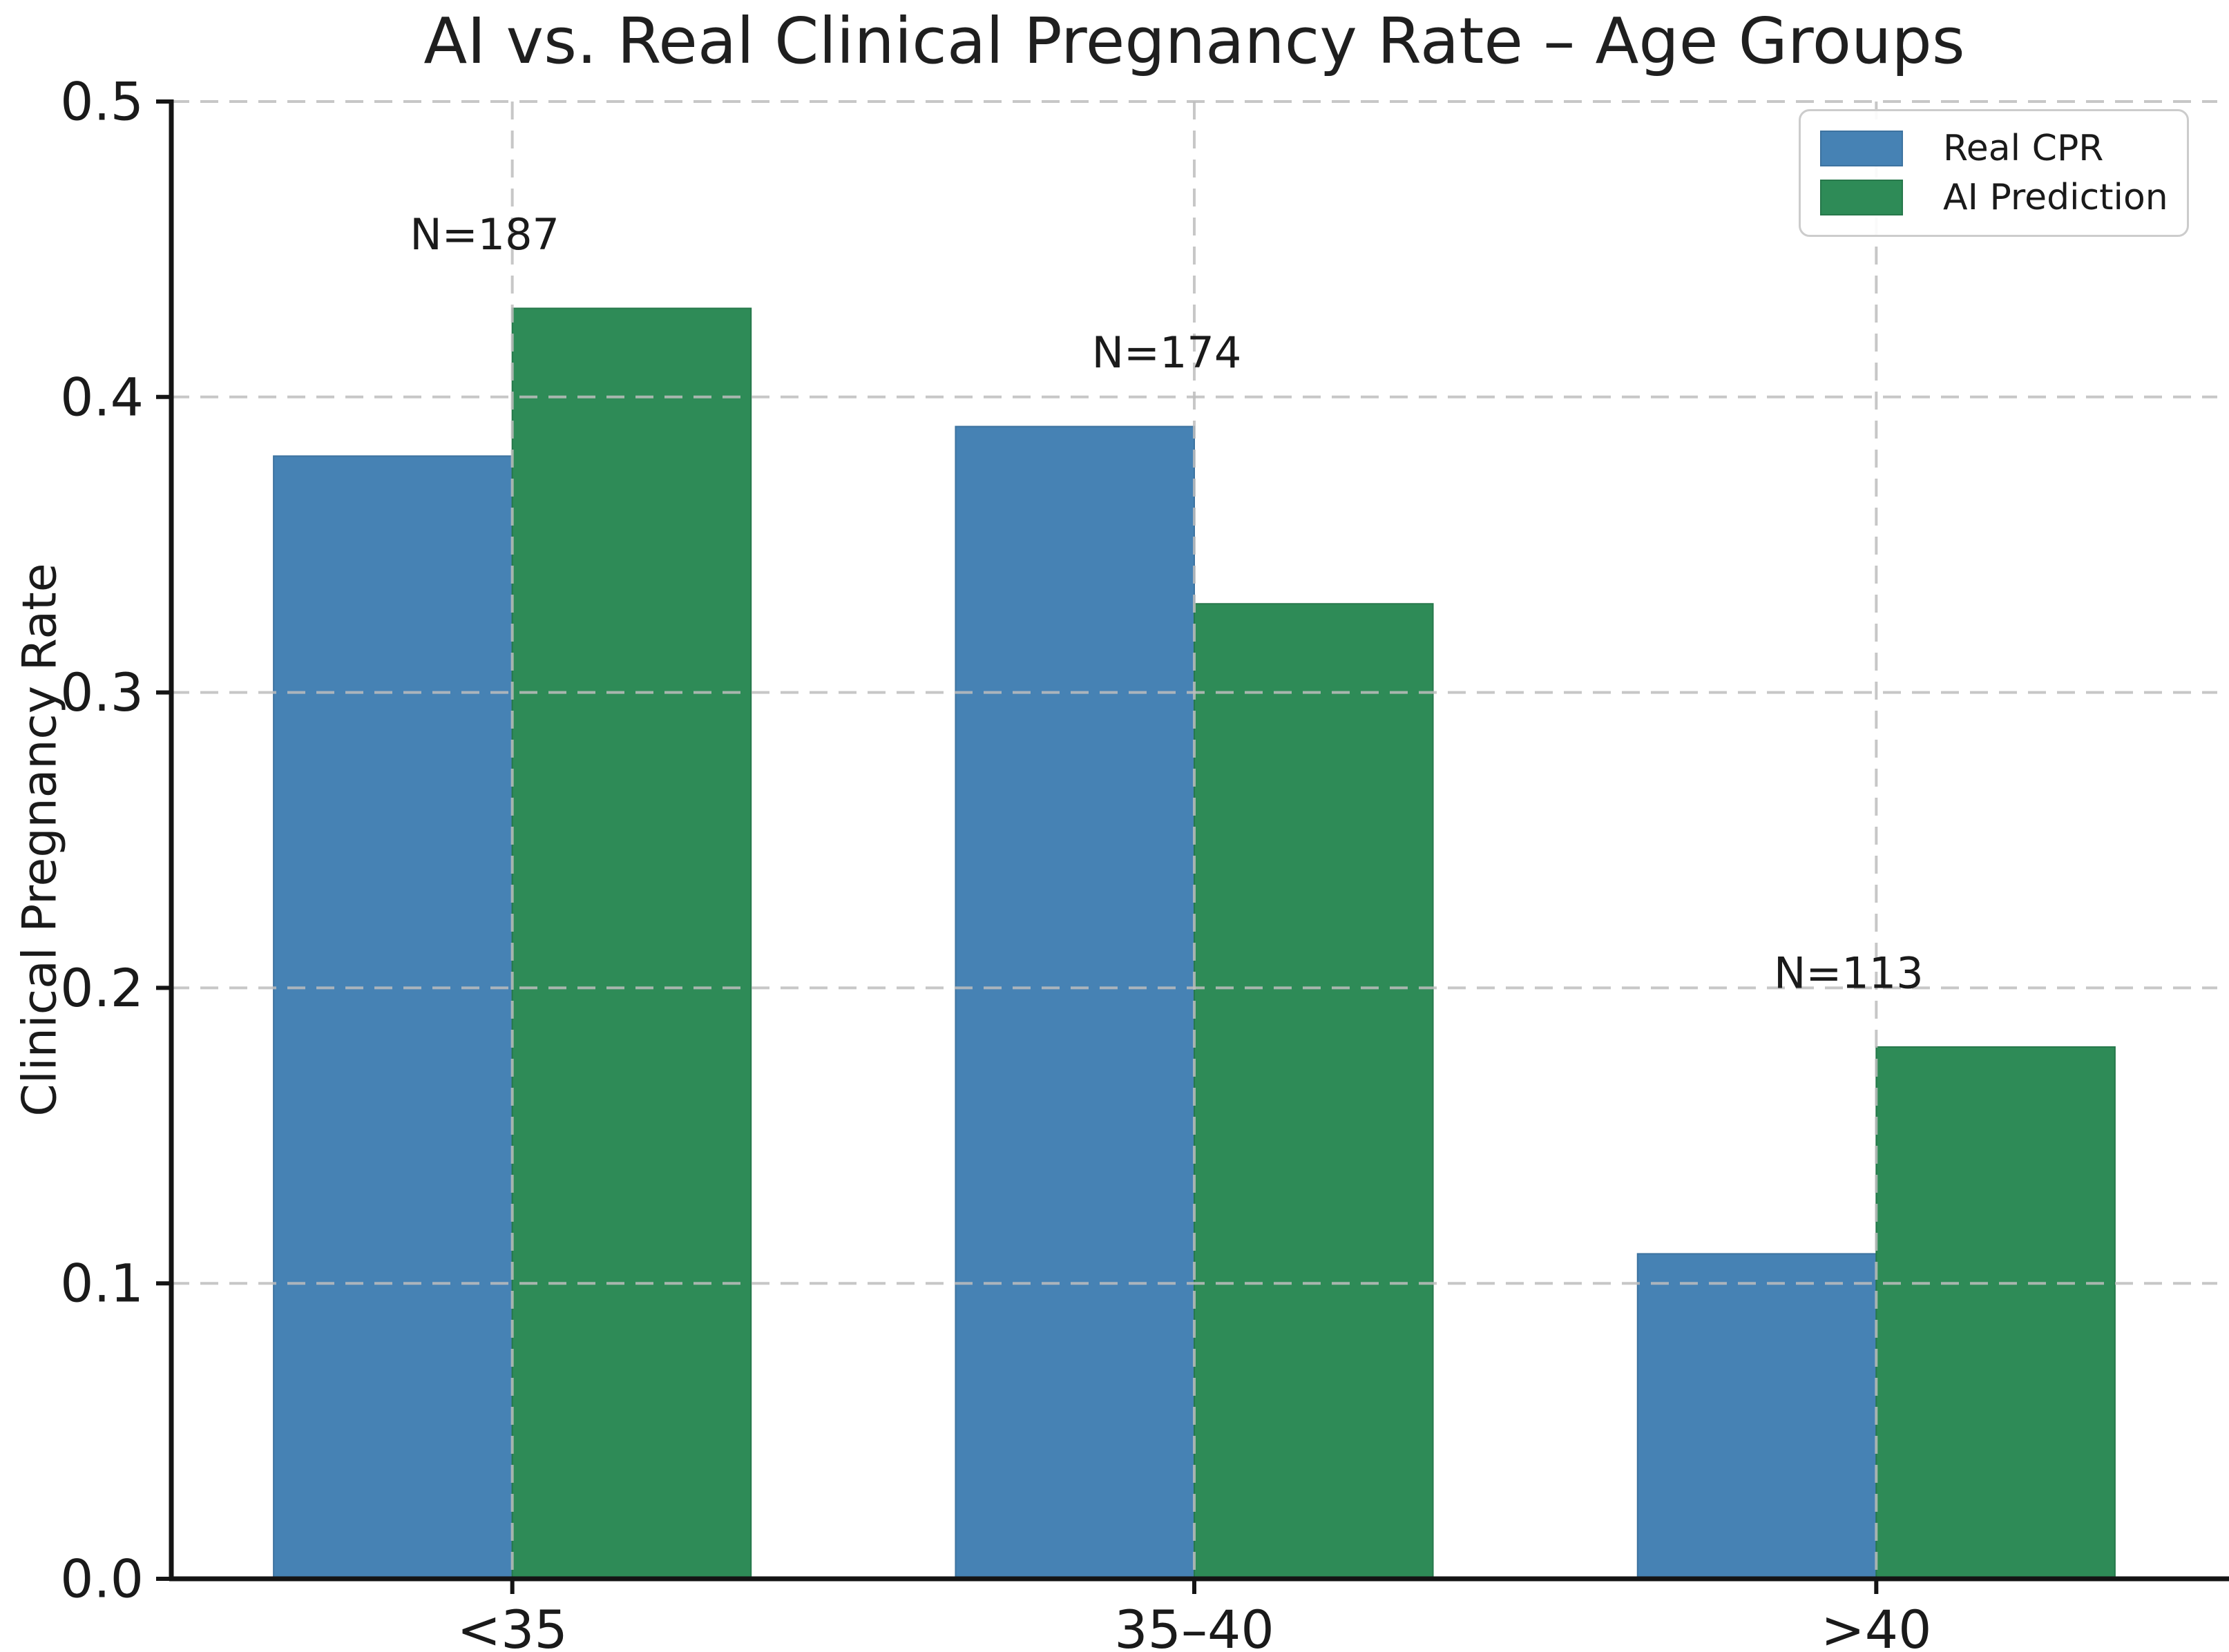 This screenshot has height=1652, width=2229. I want to click on y-tick-label-0.4: 0.4, so click(102, 397).